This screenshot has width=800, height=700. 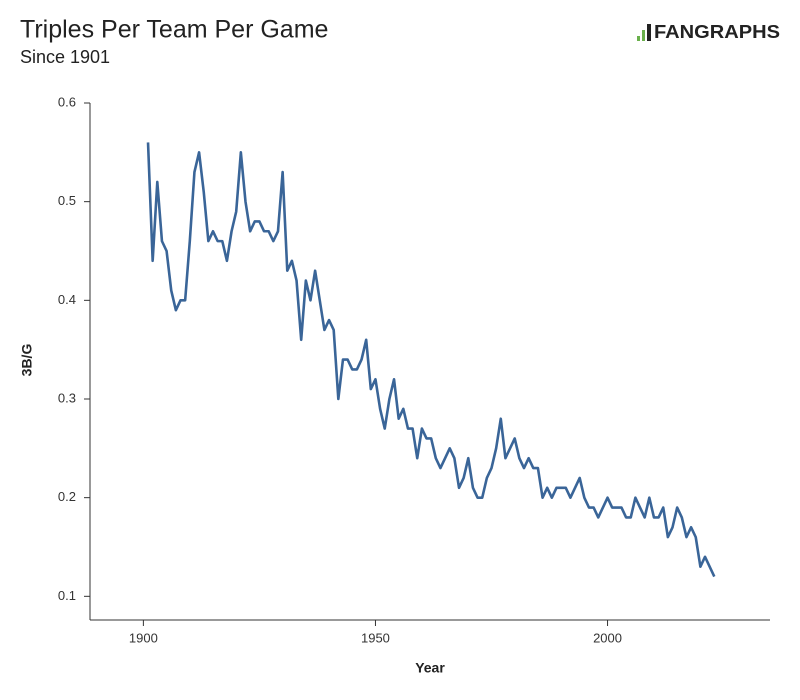 What do you see at coordinates (67, 397) in the screenshot?
I see `y-tick-label: 0.3` at bounding box center [67, 397].